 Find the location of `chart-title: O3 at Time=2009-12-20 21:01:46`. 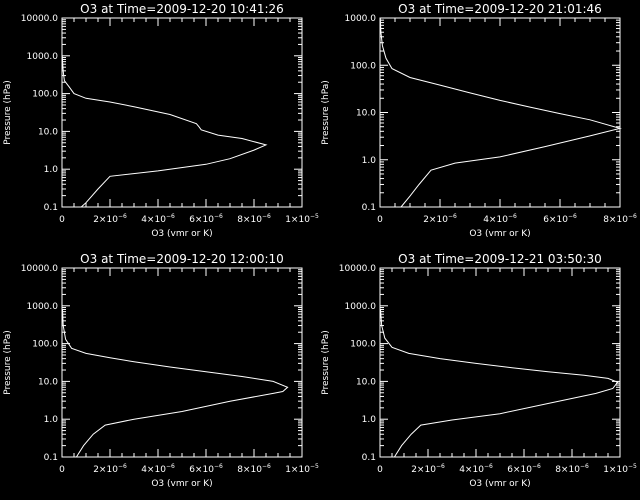

chart-title: O3 at Time=2009-12-20 21:01:46 is located at coordinates (500, 9).